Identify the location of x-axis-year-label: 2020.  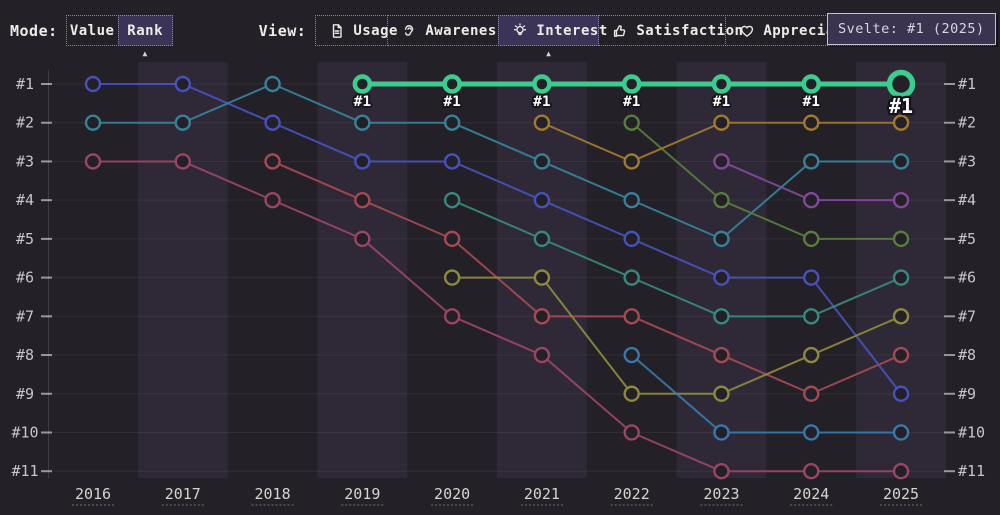
(452, 494).